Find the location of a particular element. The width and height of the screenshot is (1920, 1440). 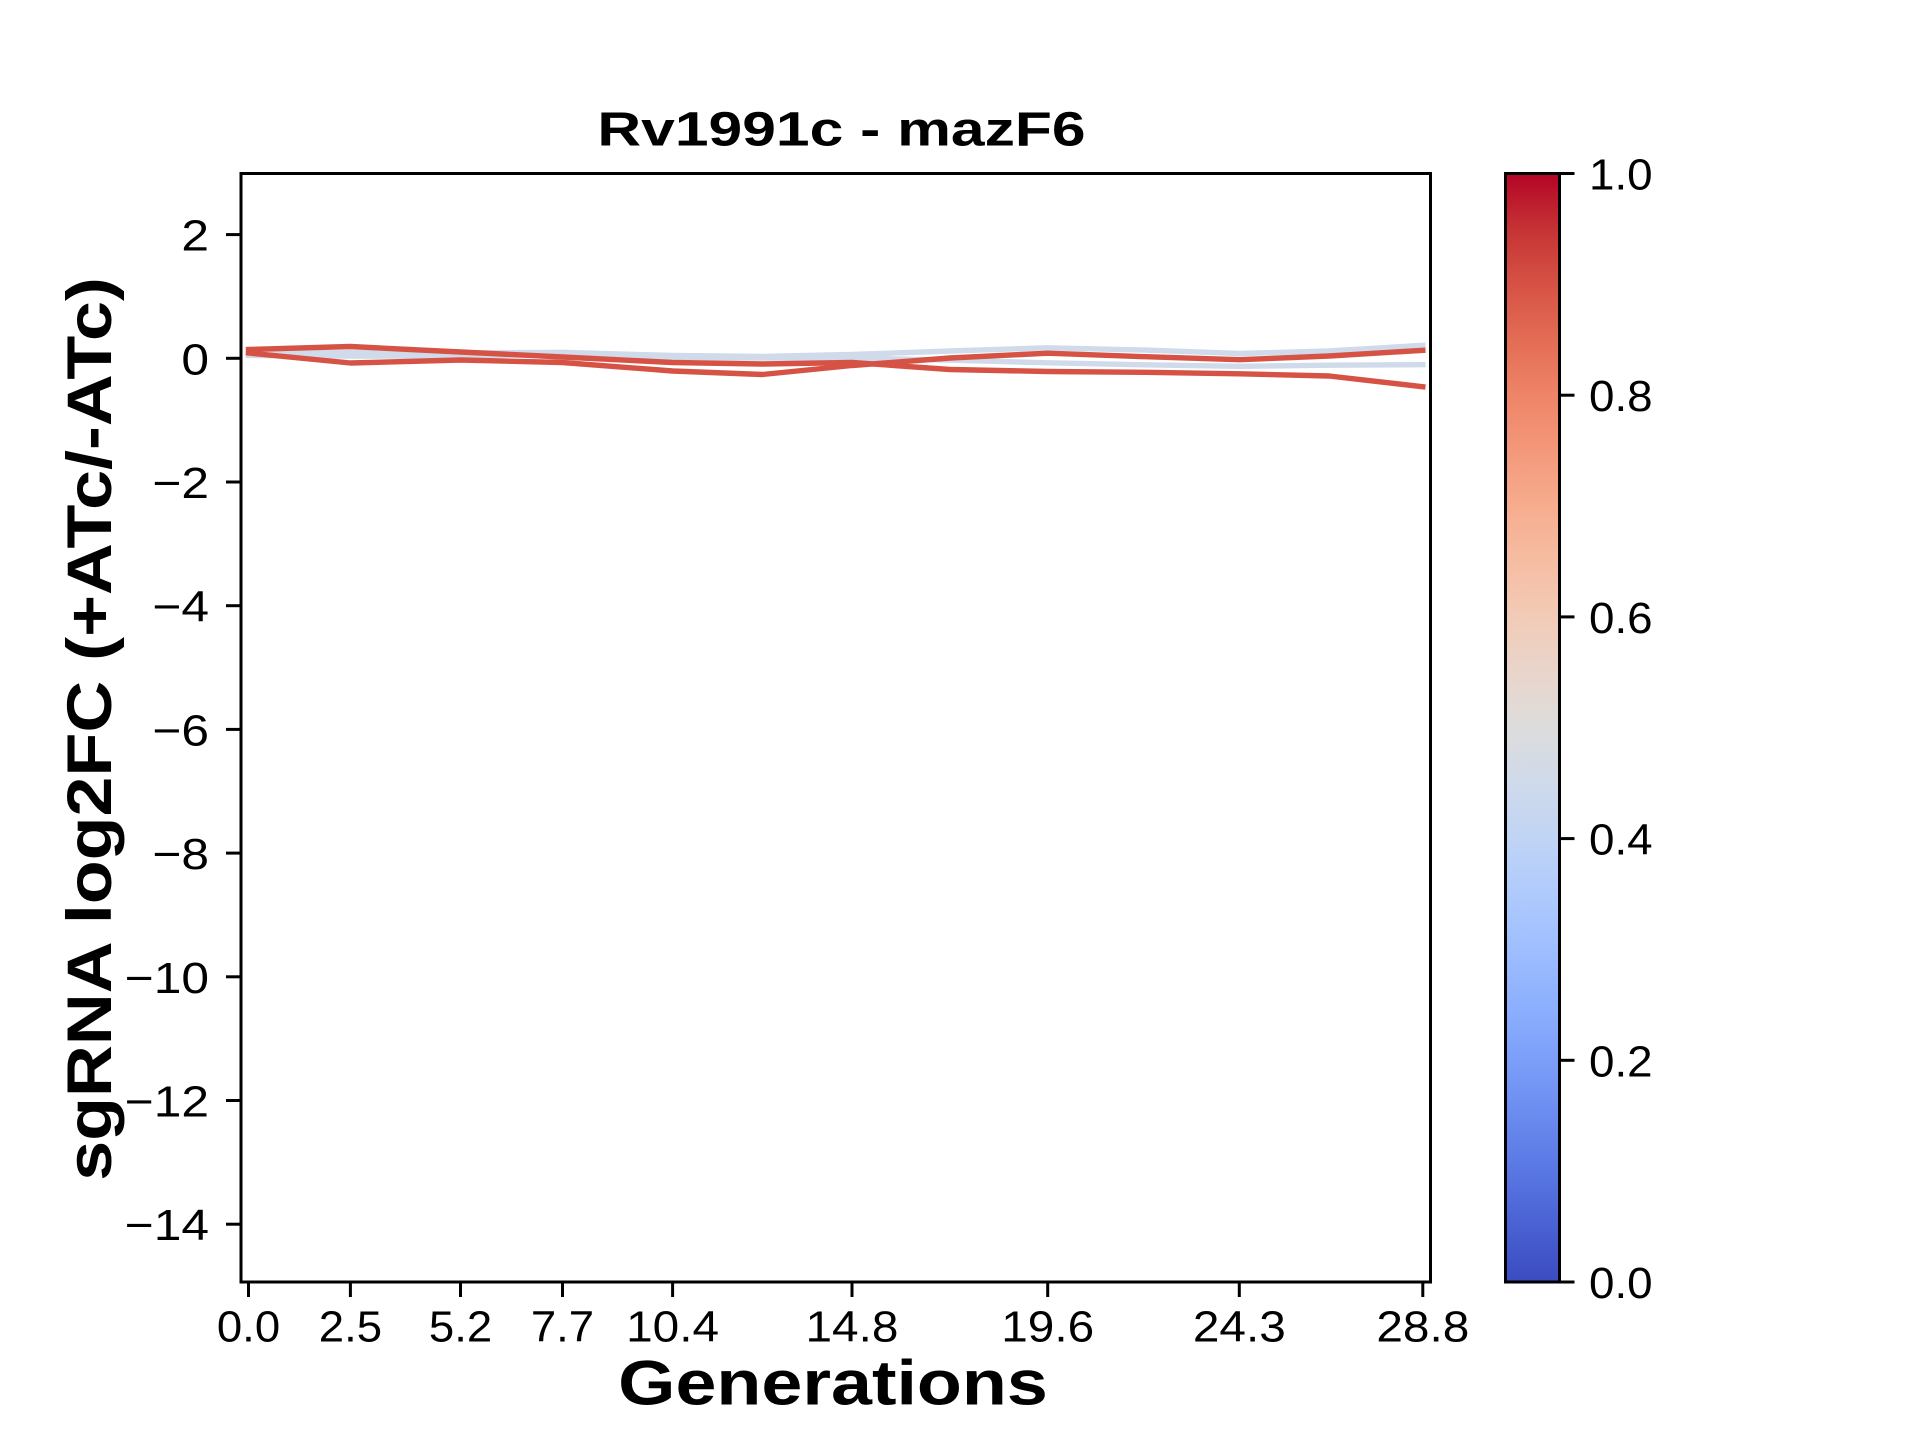

svg-text: −14 is located at coordinates (167, 1225).